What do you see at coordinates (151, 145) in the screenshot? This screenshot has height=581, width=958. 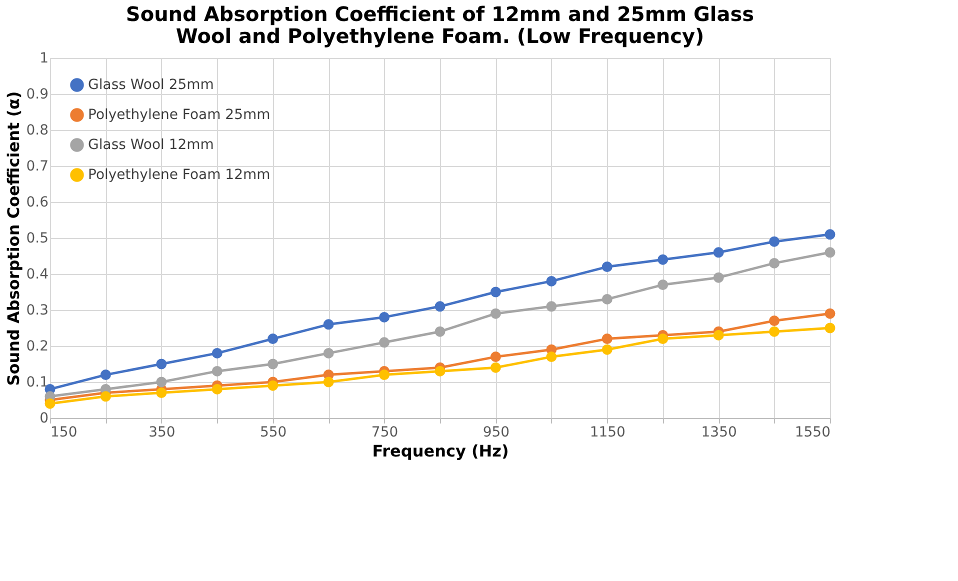 I see `legend-label: Glass Wool 12mm` at bounding box center [151, 145].